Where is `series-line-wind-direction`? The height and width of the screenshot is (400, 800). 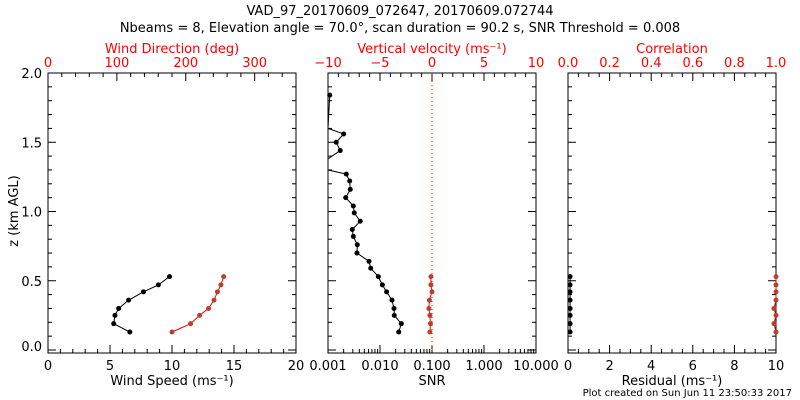 series-line-wind-direction is located at coordinates (198, 304).